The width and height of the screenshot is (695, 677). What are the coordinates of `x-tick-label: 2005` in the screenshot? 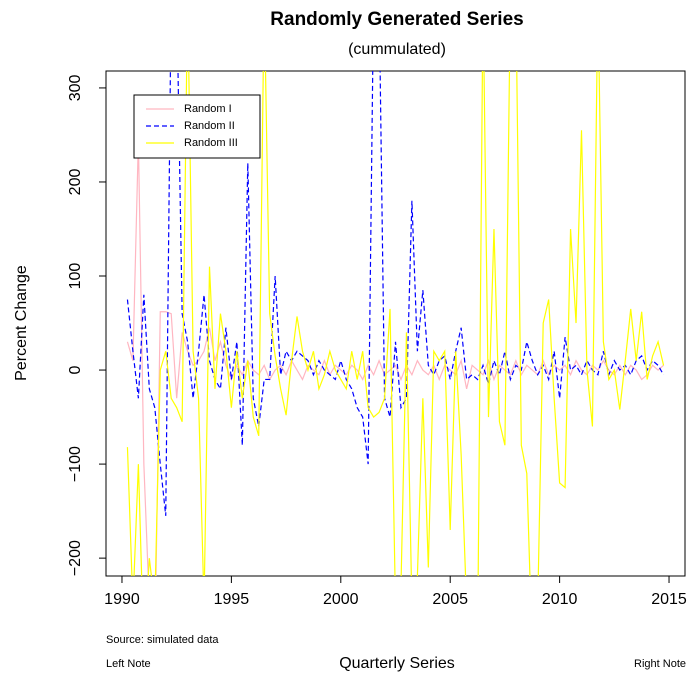 It's located at (450, 599).